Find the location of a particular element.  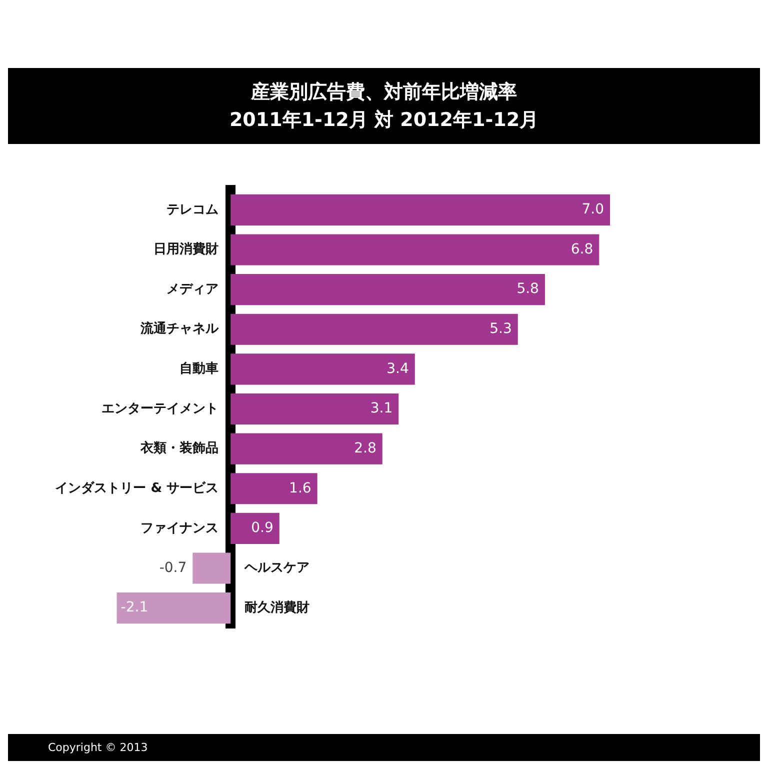

data-label: -2.1 is located at coordinates (134, 608).